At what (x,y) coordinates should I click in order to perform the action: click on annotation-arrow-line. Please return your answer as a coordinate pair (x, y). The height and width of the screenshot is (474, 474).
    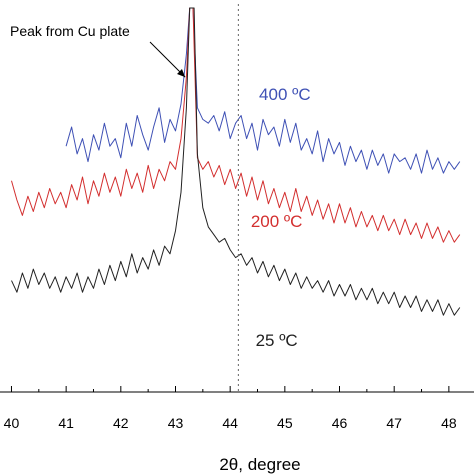
    Looking at the image, I should click on (167, 59).